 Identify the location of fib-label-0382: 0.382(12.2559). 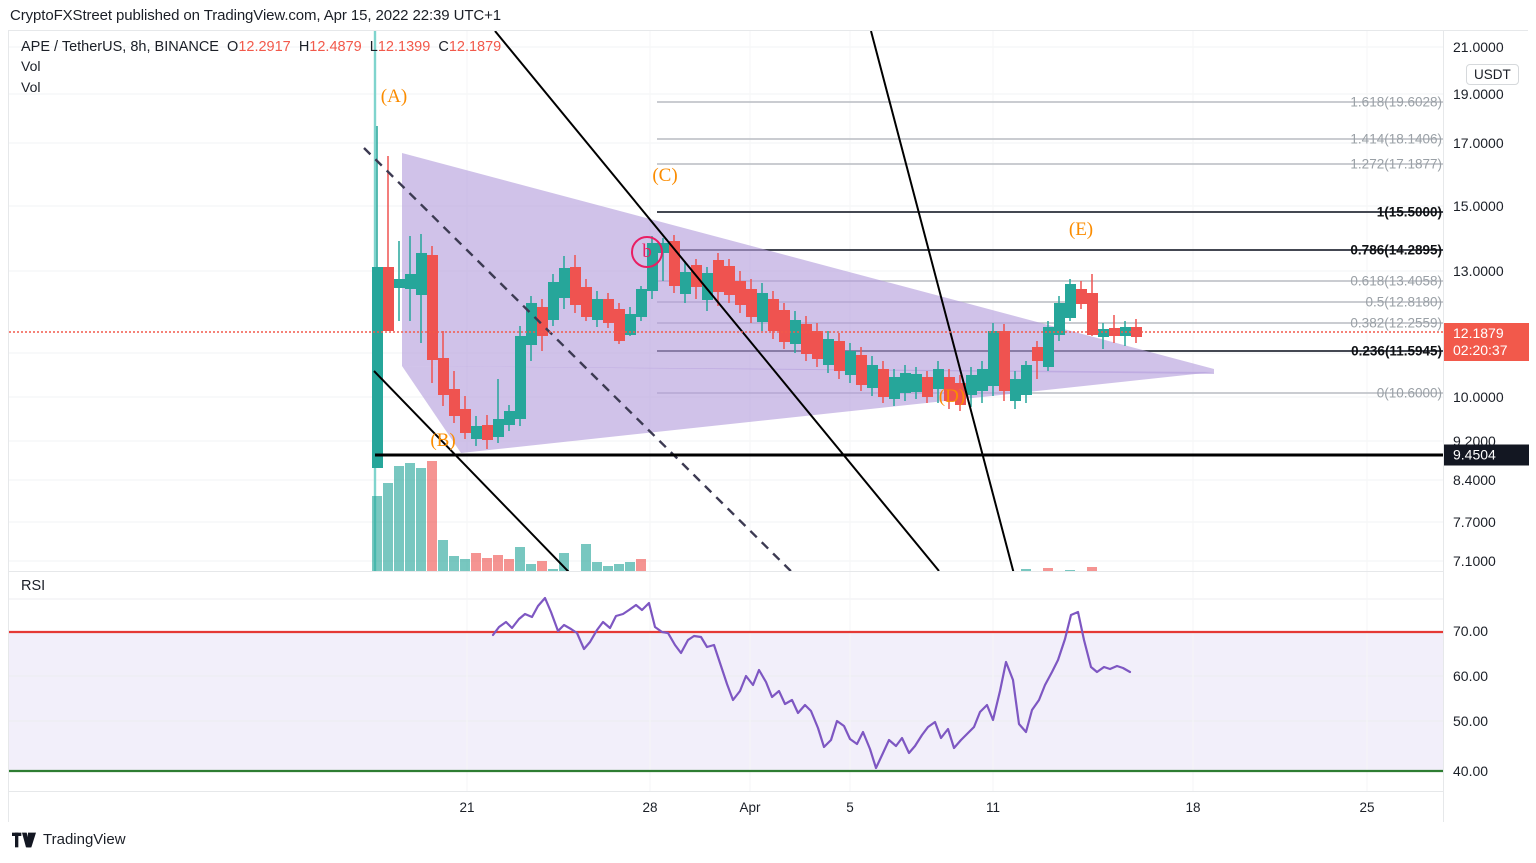
(1396, 323).